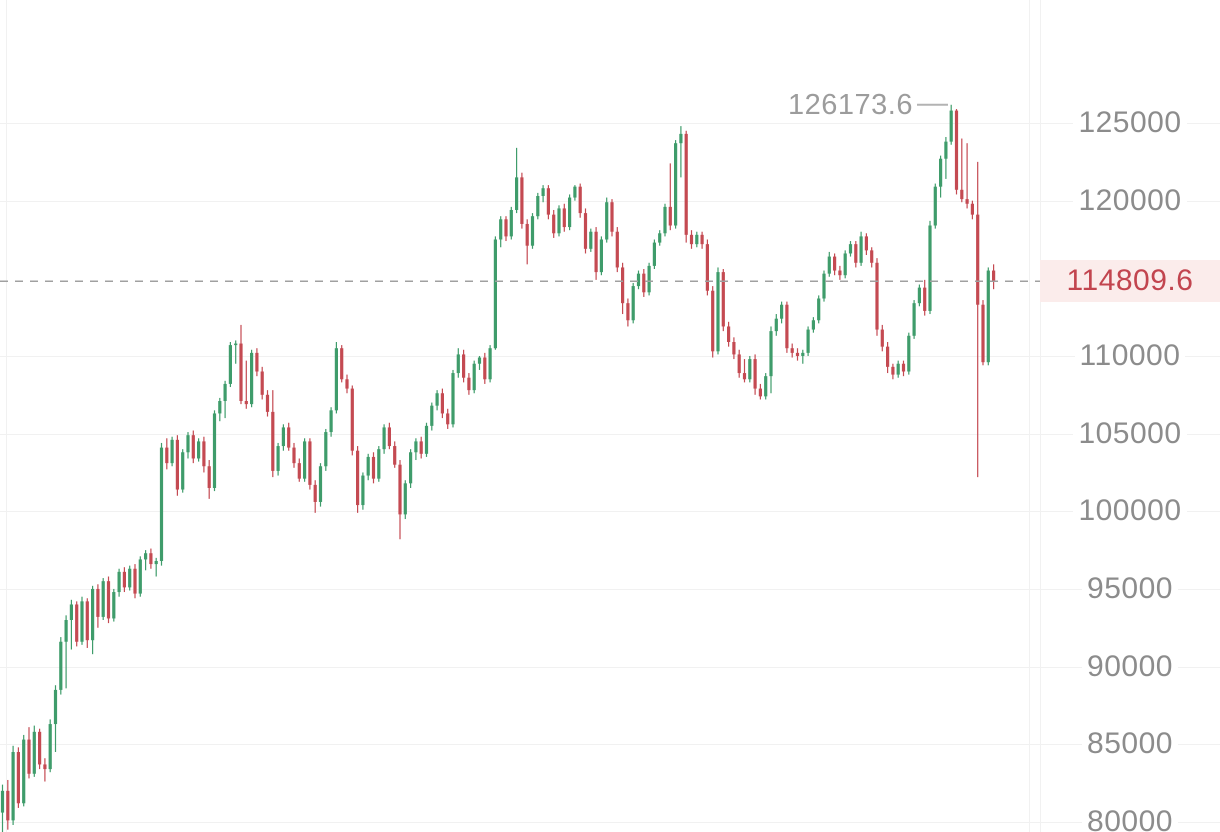 This screenshot has height=832, width=1220. What do you see at coordinates (1130, 666) in the screenshot?
I see `y-axis-tick: 90000` at bounding box center [1130, 666].